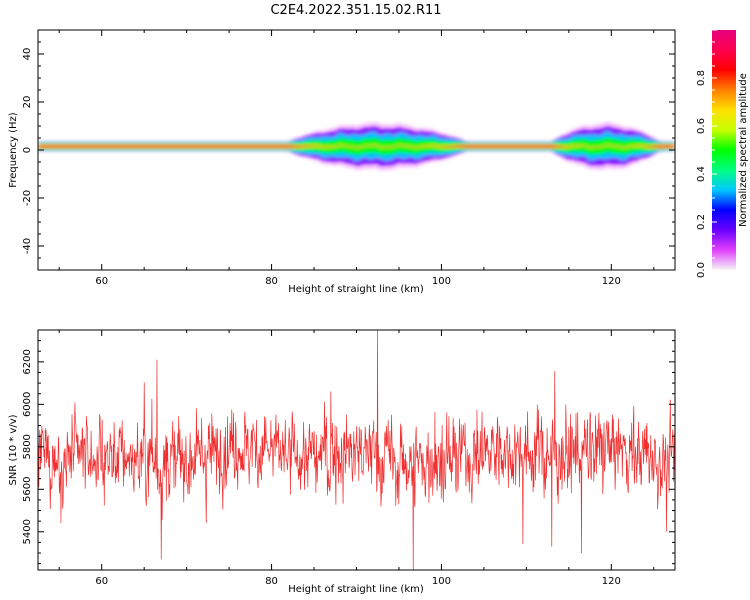 The image size is (750, 600). What do you see at coordinates (724, 150) in the screenshot?
I see `colorbar-bar` at bounding box center [724, 150].